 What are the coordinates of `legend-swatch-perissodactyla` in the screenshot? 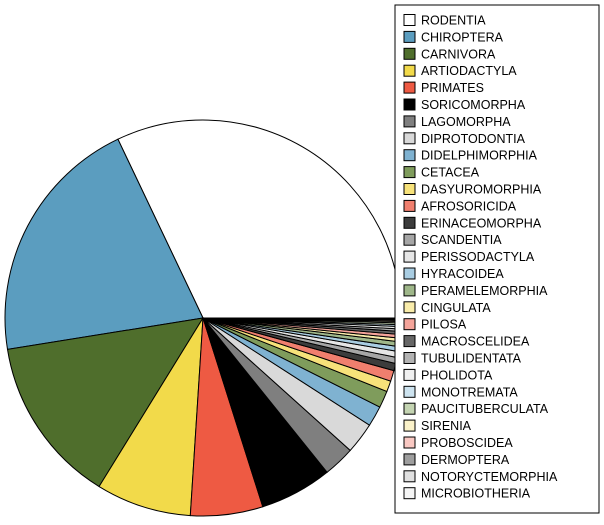 It's located at (409, 256).